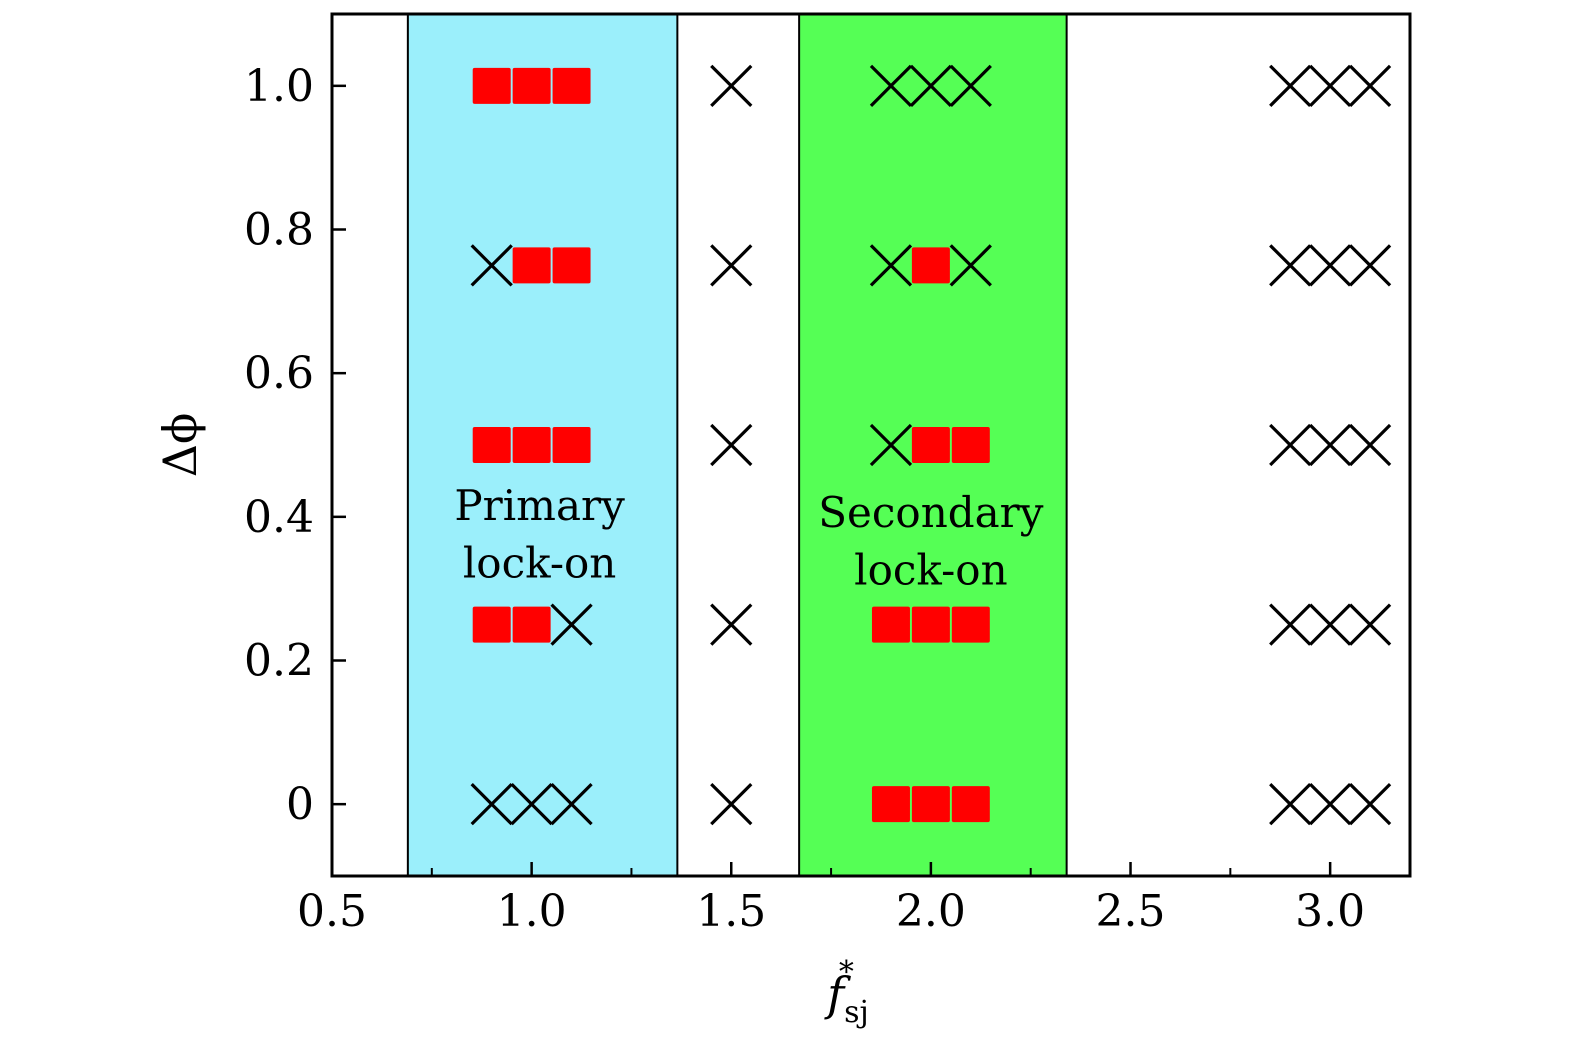 This screenshot has width=1575, height=1043. What do you see at coordinates (930, 512) in the screenshot?
I see `region-2-label: Secondary` at bounding box center [930, 512].